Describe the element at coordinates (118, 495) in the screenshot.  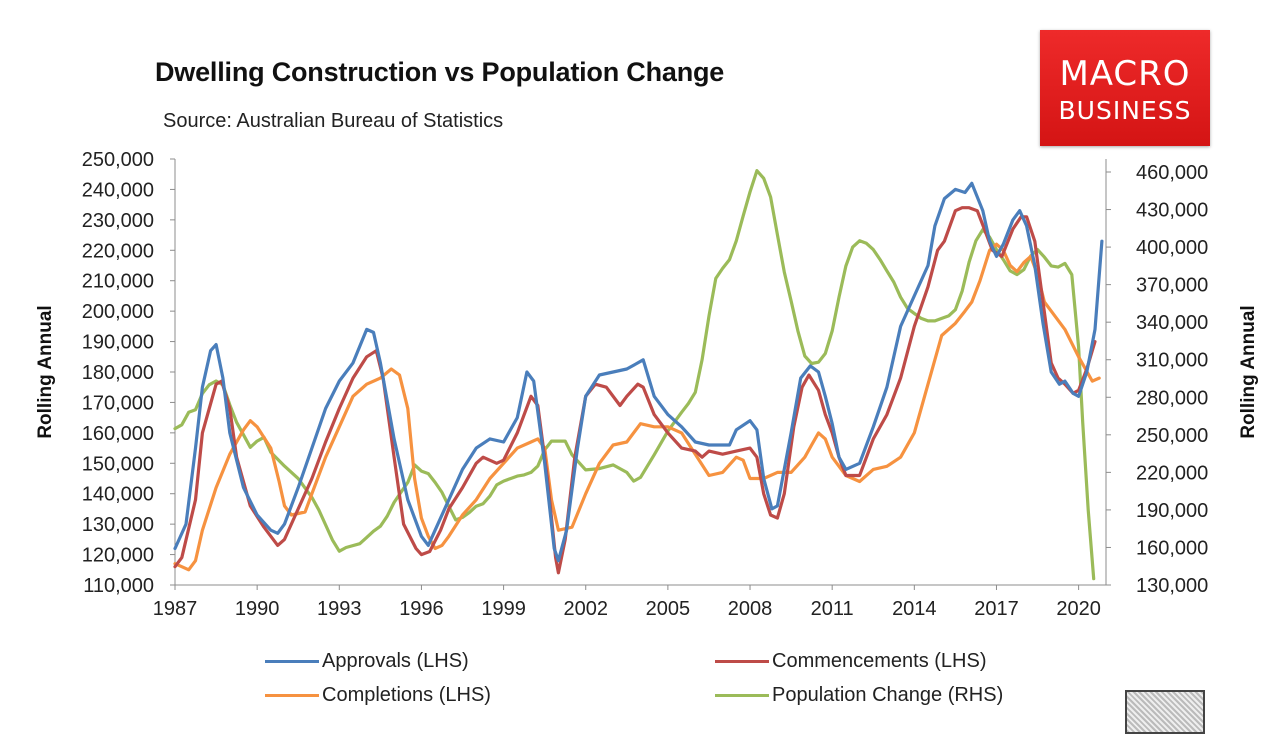
I see `left-tick-label: 140,000` at that location.